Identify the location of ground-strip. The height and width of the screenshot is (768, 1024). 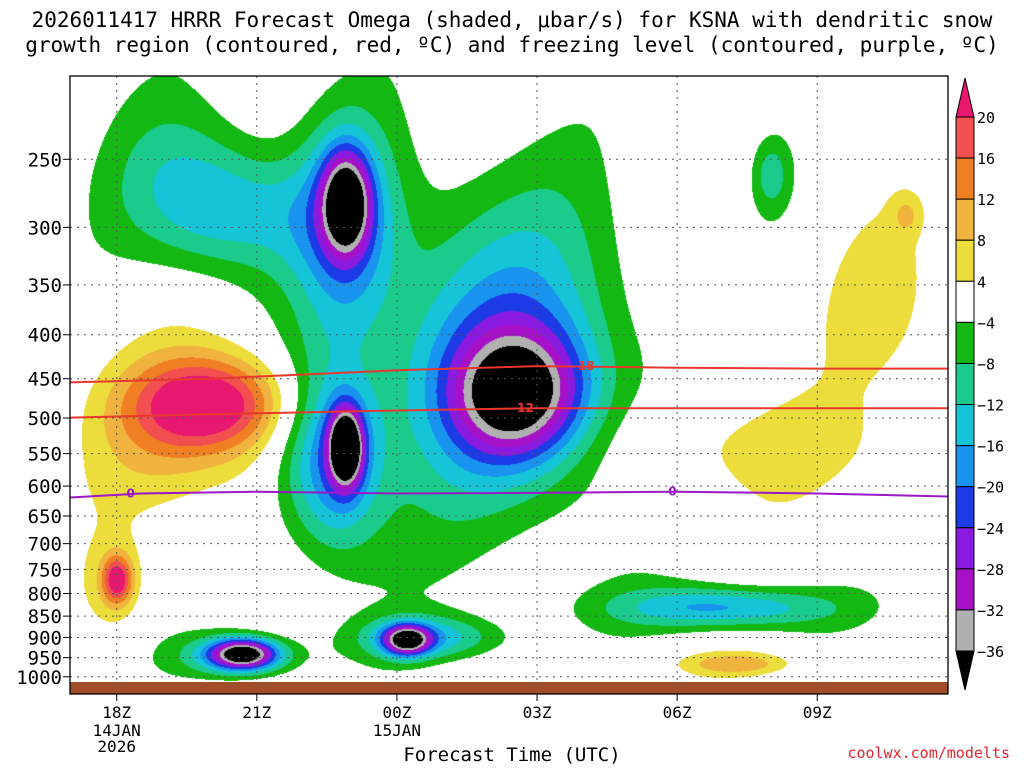
(509, 688).